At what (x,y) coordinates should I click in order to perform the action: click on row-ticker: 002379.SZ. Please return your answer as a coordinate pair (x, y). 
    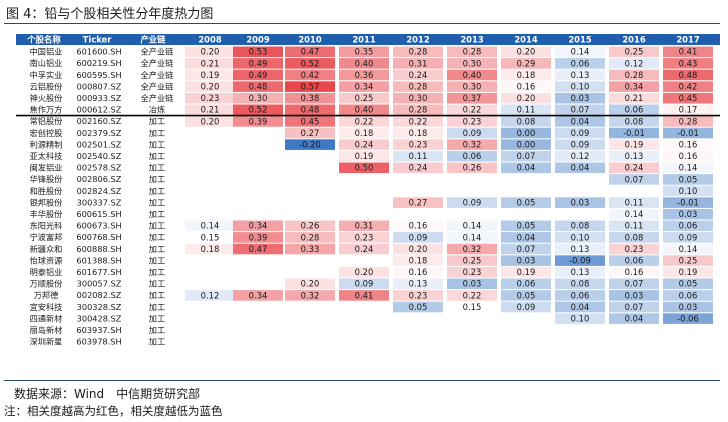
    Looking at the image, I should click on (99, 133).